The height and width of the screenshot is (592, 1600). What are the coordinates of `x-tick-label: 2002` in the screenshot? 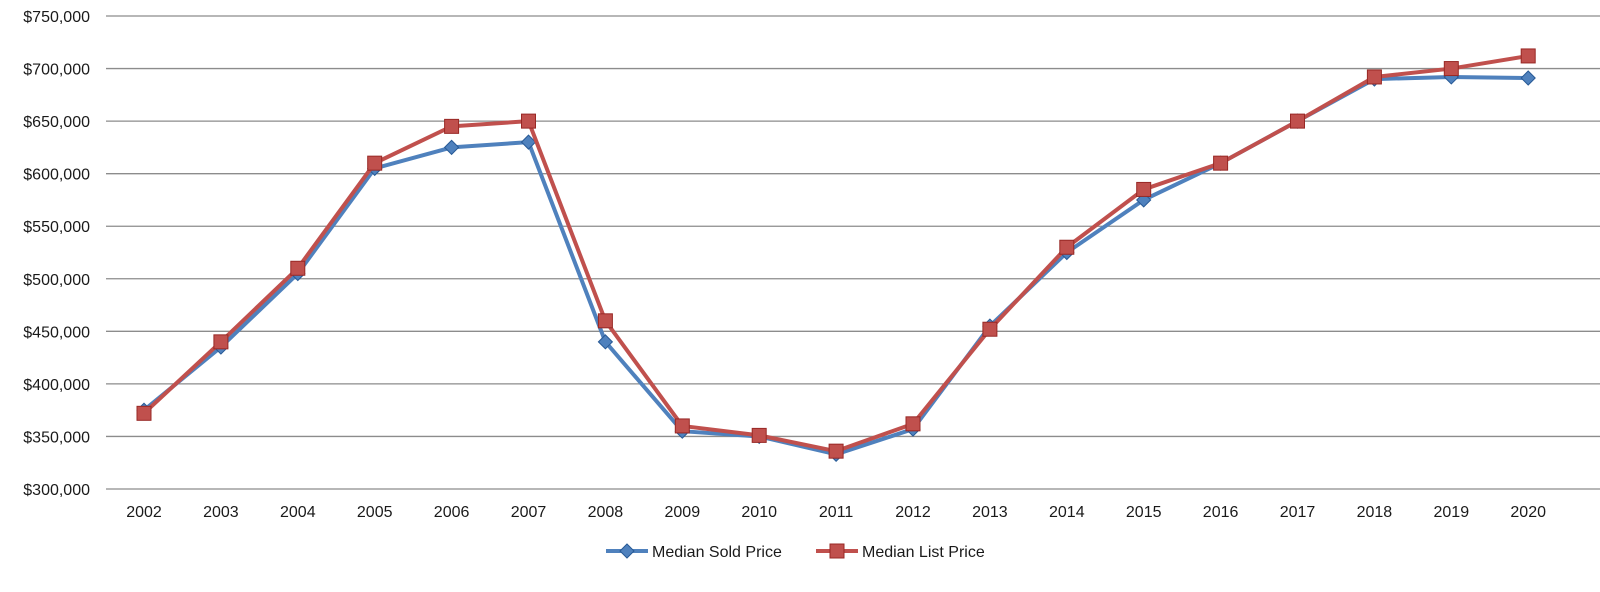 It's located at (144, 512).